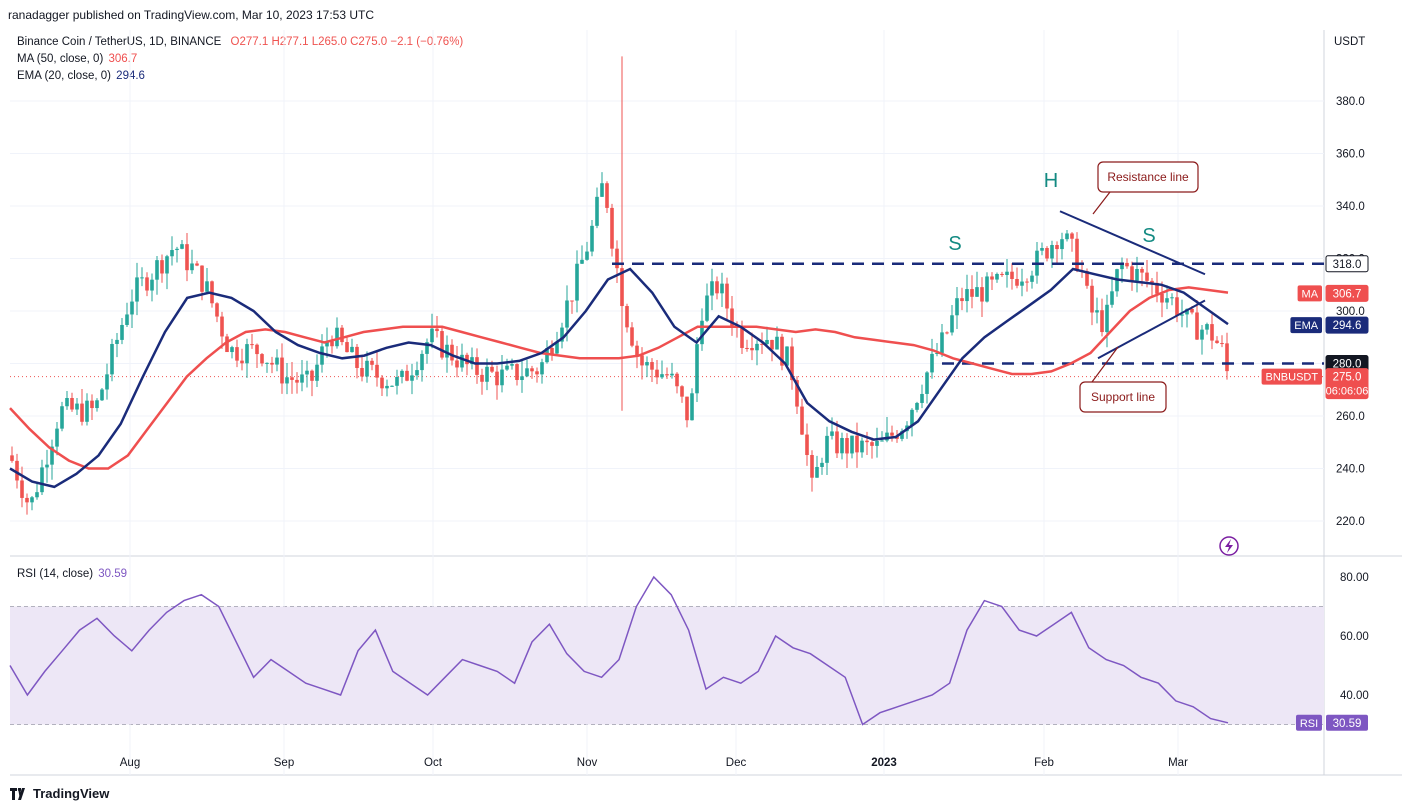 This screenshot has height=812, width=1402. Describe the element at coordinates (130, 763) in the screenshot. I see `time-tick-label: Aug` at that location.